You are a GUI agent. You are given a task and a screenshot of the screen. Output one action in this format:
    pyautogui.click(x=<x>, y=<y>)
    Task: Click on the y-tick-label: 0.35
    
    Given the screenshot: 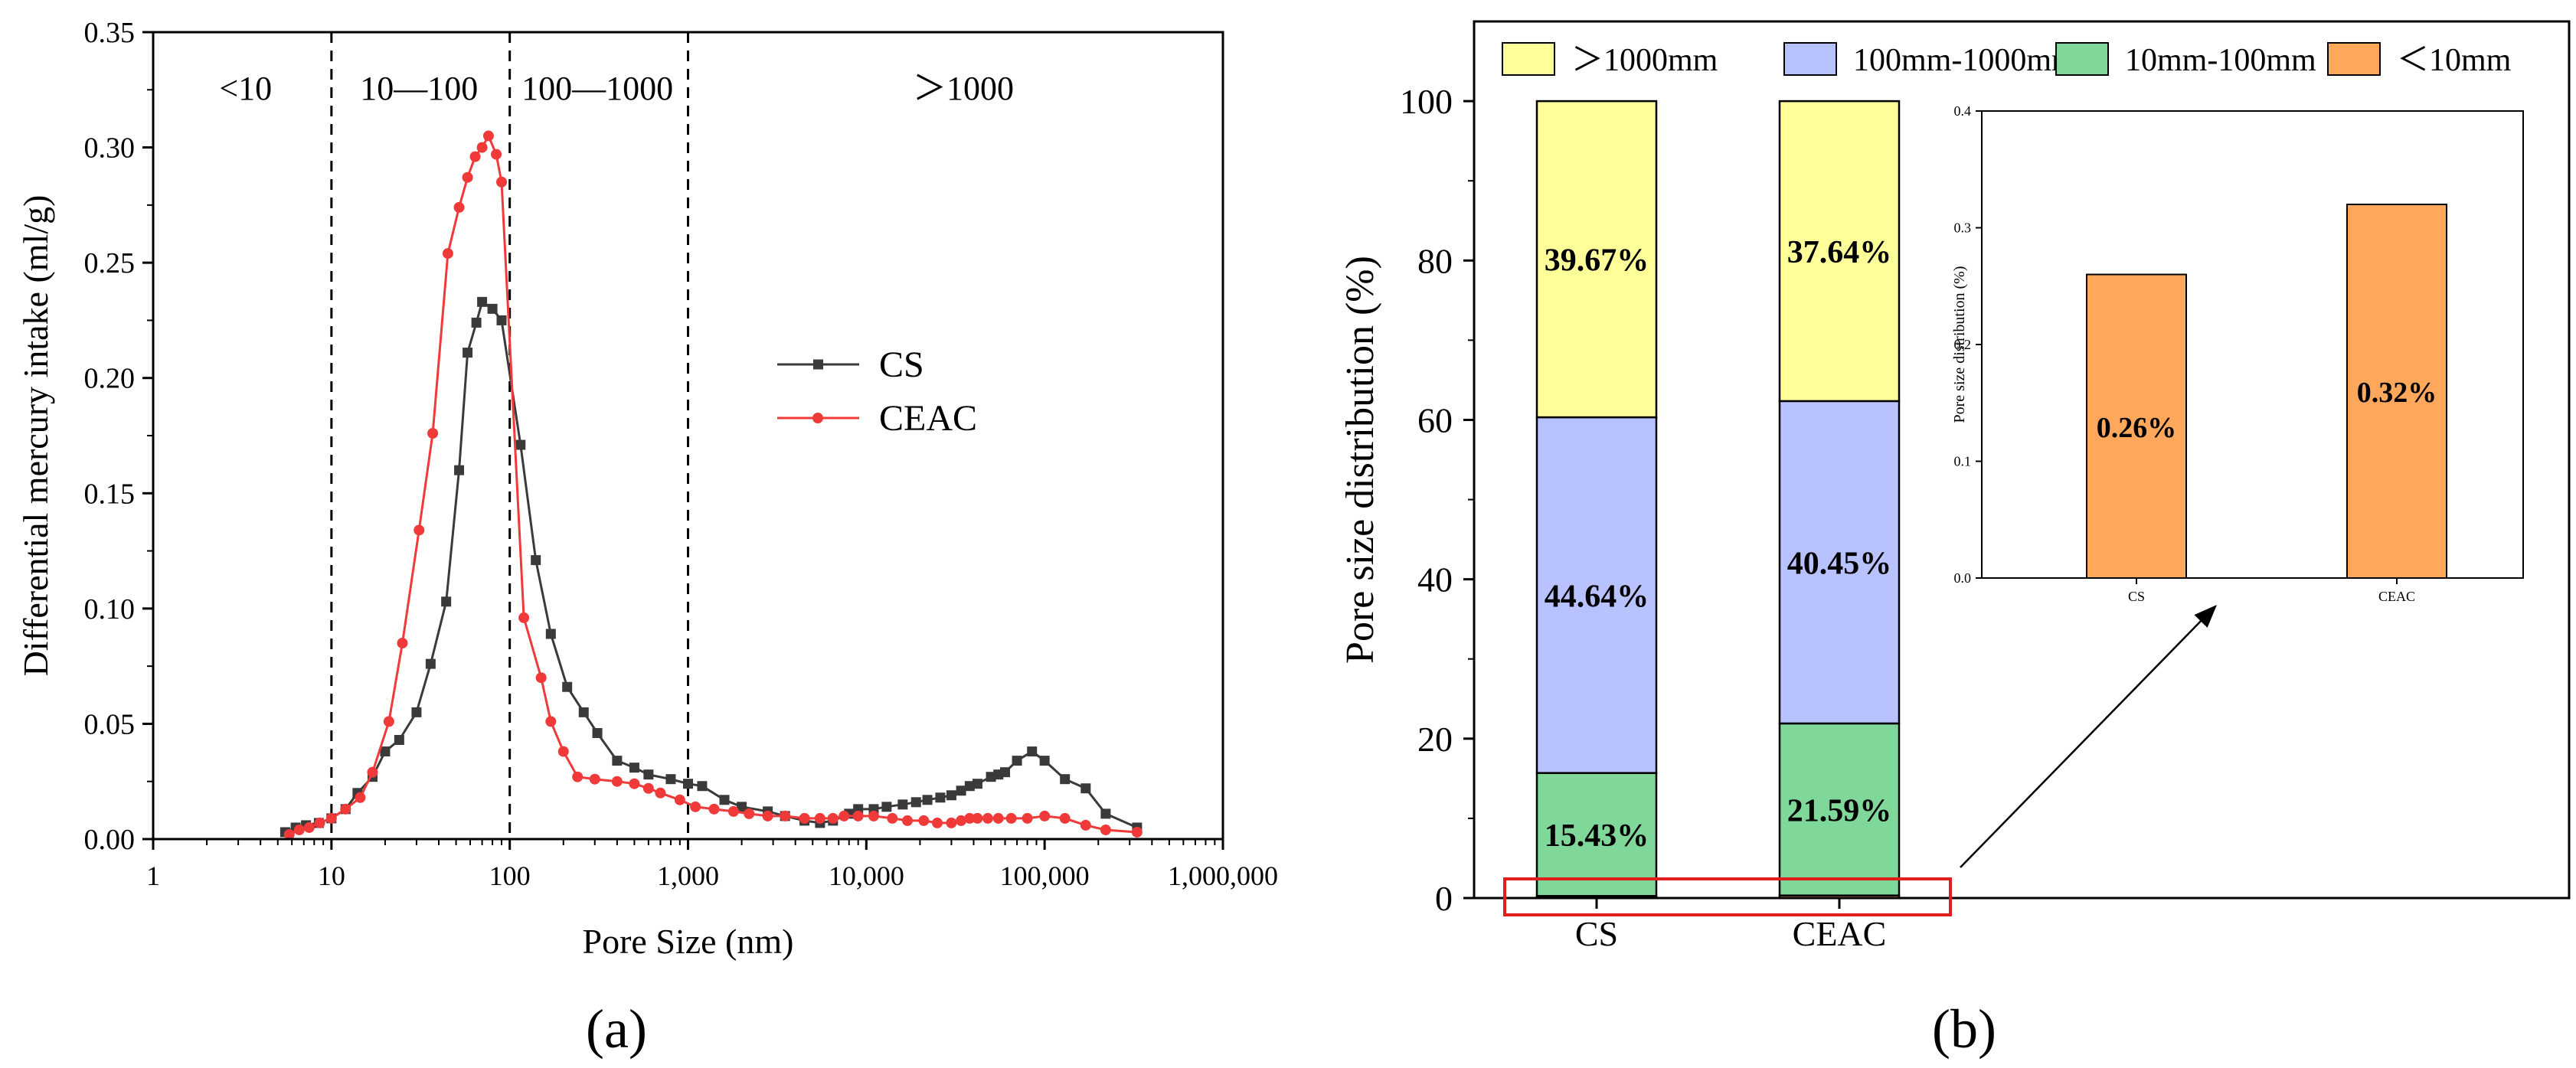 What is the action you would take?
    pyautogui.click(x=110, y=33)
    